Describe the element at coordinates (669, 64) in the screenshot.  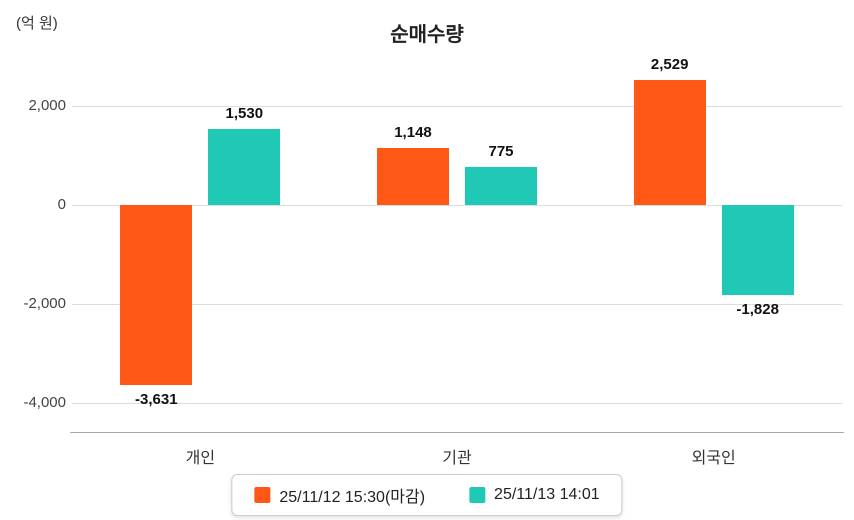
I see `value-label-series1-외국인: 2,529` at that location.